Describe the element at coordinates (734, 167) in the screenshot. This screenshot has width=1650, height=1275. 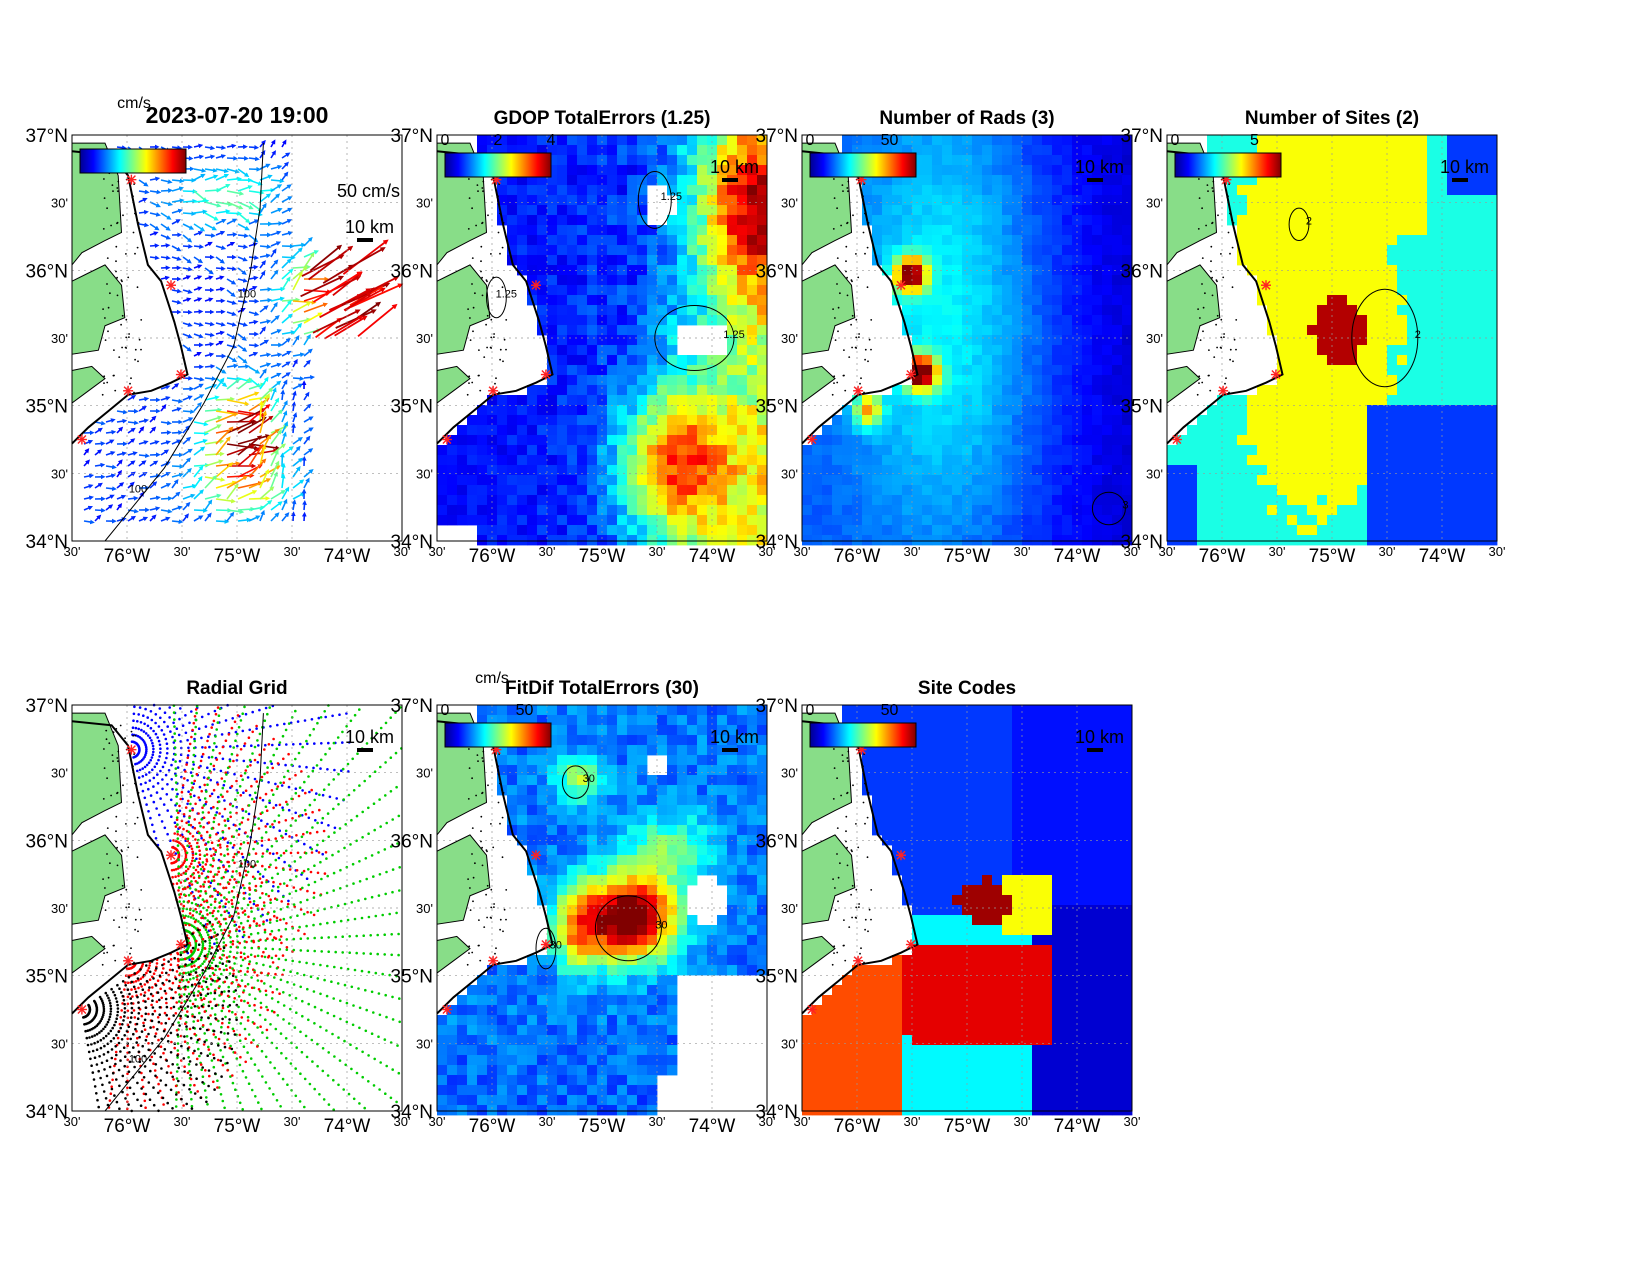
I see `scale-bar-label: 10 km` at that location.